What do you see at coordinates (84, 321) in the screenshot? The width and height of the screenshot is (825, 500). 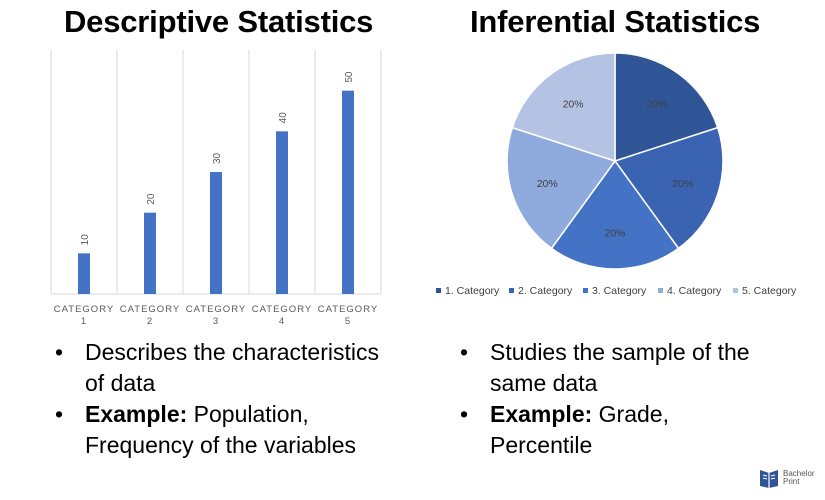 I see `tick-label: 1` at bounding box center [84, 321].